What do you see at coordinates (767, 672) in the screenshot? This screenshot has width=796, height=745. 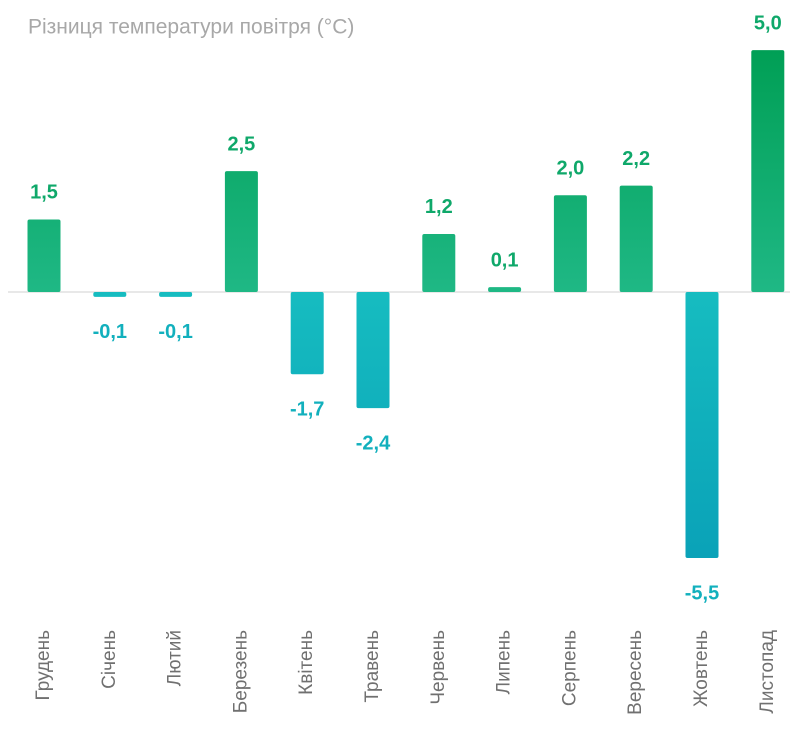 I see `x-tick-label: Листопад` at bounding box center [767, 672].